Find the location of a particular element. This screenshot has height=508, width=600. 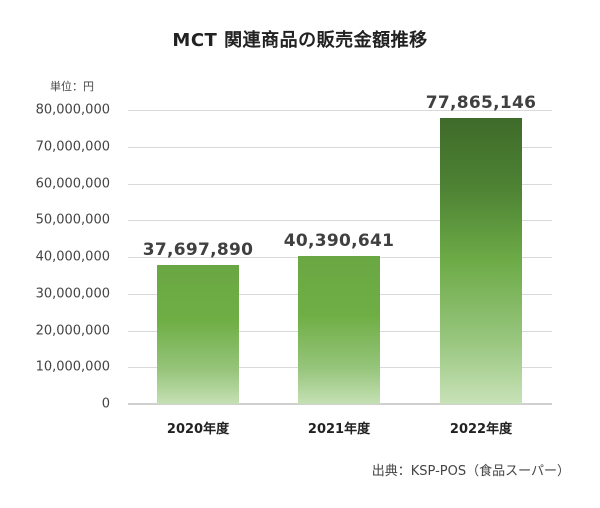

y-tick-label: 20,000,000 is located at coordinates (72, 330).